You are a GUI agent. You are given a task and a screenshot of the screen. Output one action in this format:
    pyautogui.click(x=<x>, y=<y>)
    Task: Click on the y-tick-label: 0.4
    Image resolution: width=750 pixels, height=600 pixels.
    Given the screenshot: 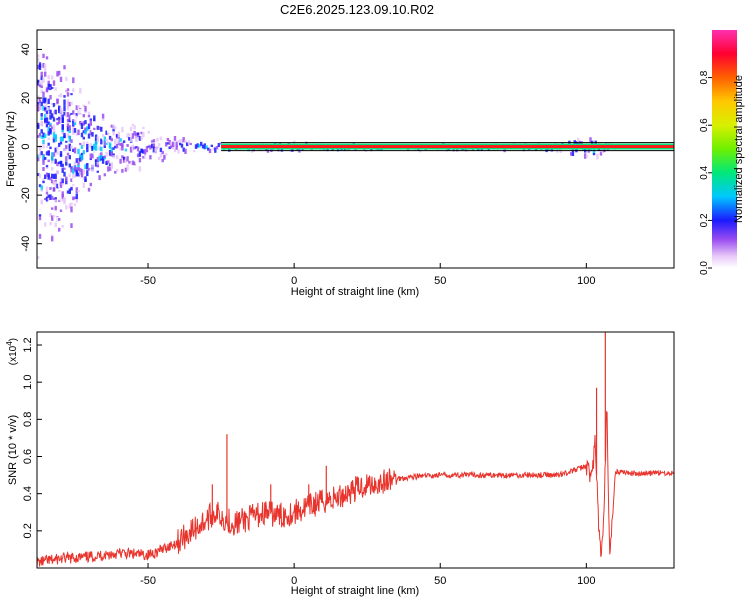 What is the action you would take?
    pyautogui.click(x=28, y=493)
    